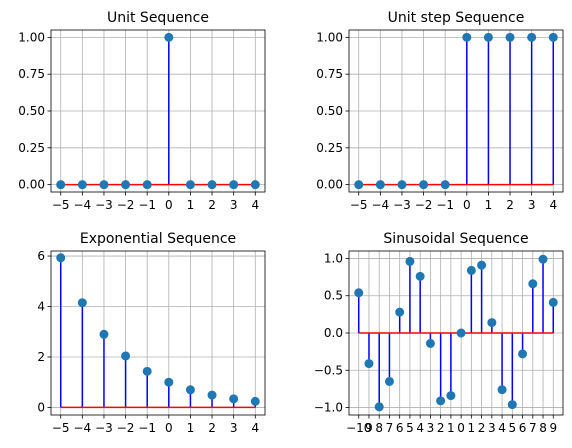 The width and height of the screenshot is (572, 448). What do you see at coordinates (379, 428) in the screenshot?
I see `x-tick-label: 8` at bounding box center [379, 428].